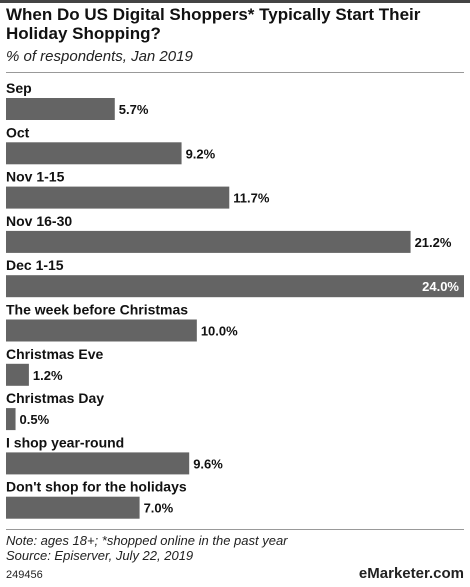 Image resolution: width=470 pixels, height=587 pixels. Describe the element at coordinates (235, 72) in the screenshot. I see `header-divider` at that location.